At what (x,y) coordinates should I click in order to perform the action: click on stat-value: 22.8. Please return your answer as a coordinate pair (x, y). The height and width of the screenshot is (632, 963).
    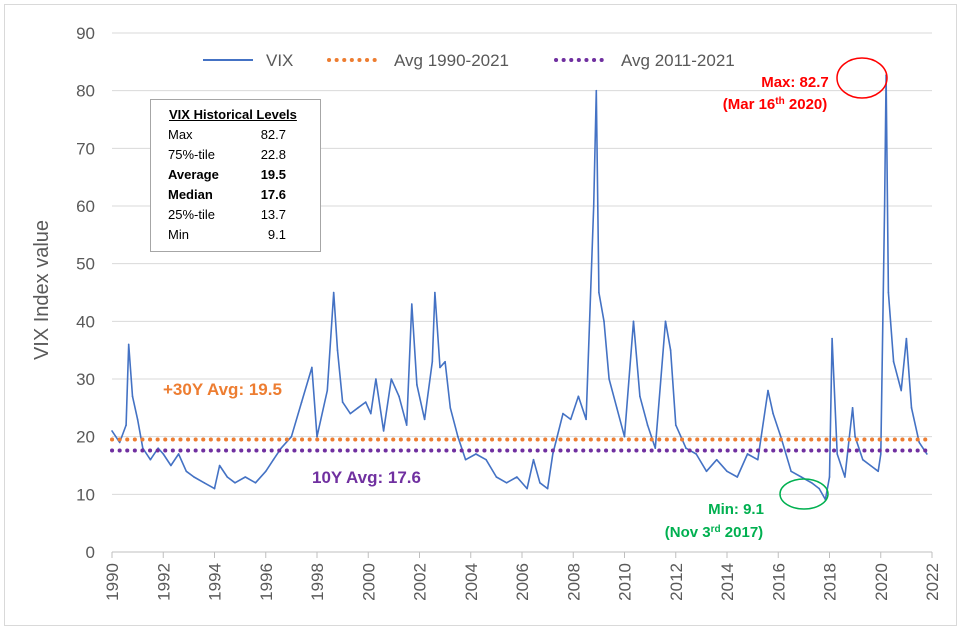
    Looking at the image, I should click on (273, 154).